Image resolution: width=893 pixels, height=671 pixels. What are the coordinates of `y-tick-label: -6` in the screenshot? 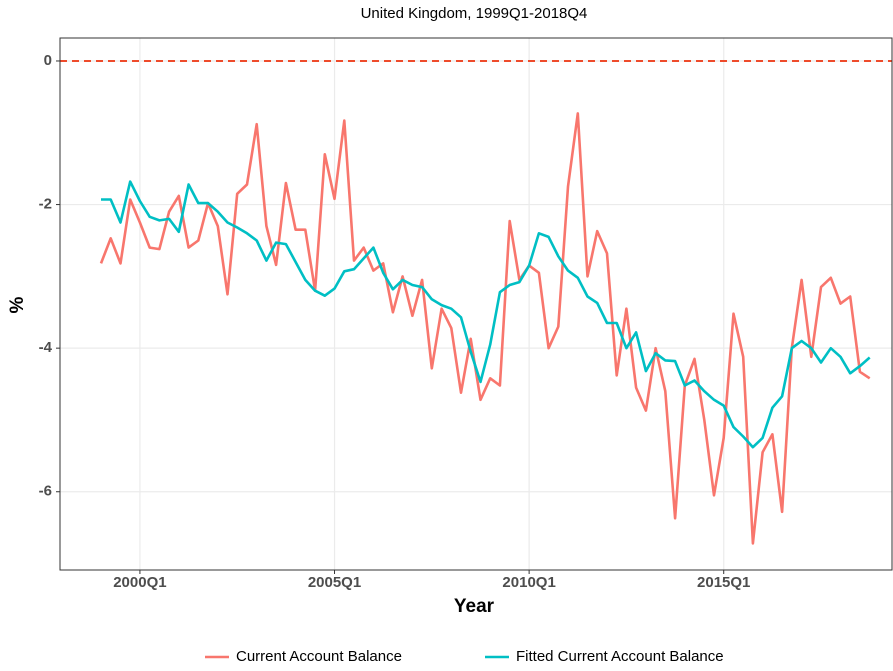 It's located at (45, 491).